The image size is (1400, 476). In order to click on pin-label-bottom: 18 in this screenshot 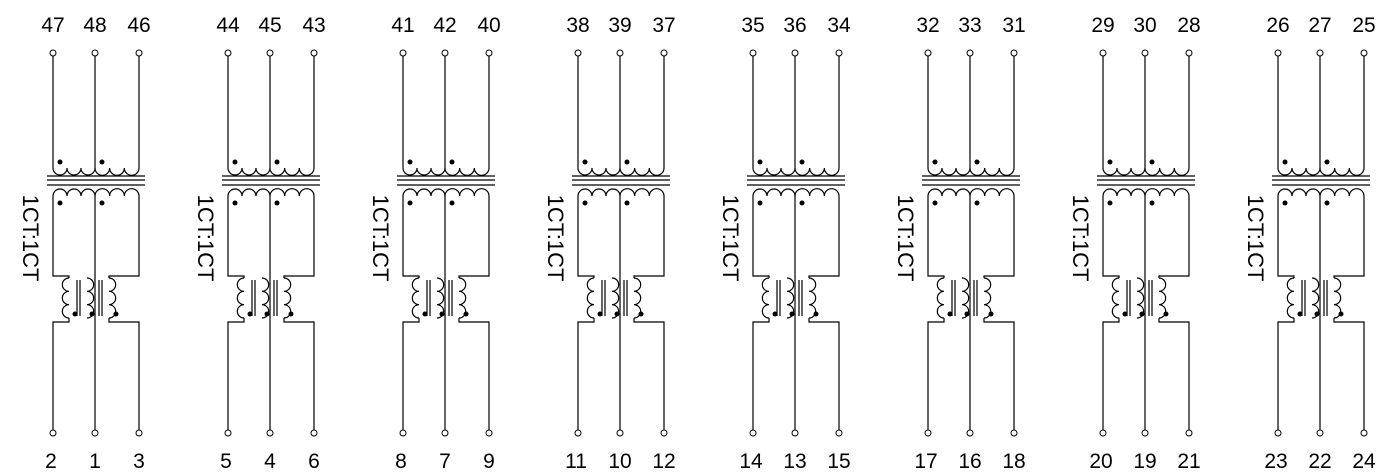, I will do `click(1013, 461)`.